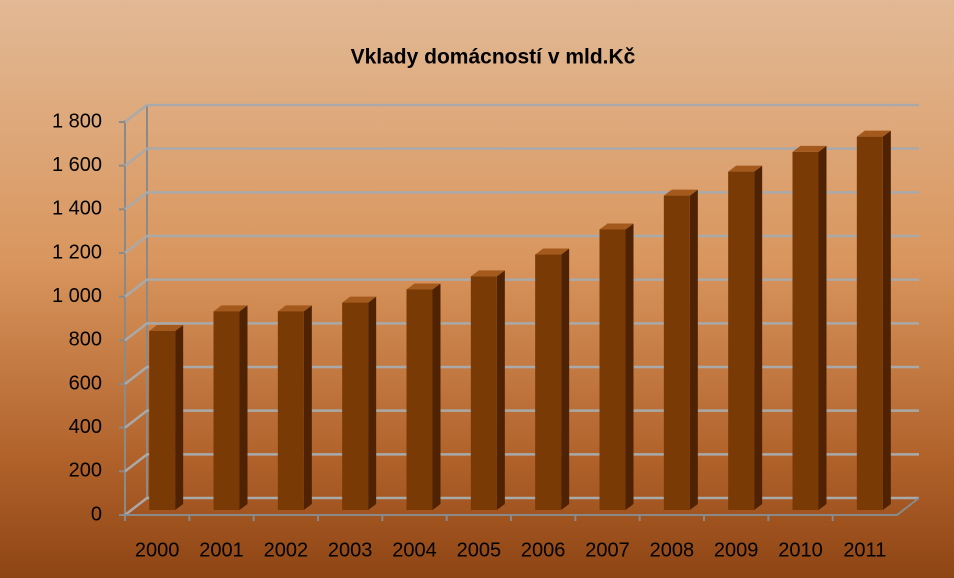 The height and width of the screenshot is (578, 954). What do you see at coordinates (77, 165) in the screenshot?
I see `y-tick-label: 1 600` at bounding box center [77, 165].